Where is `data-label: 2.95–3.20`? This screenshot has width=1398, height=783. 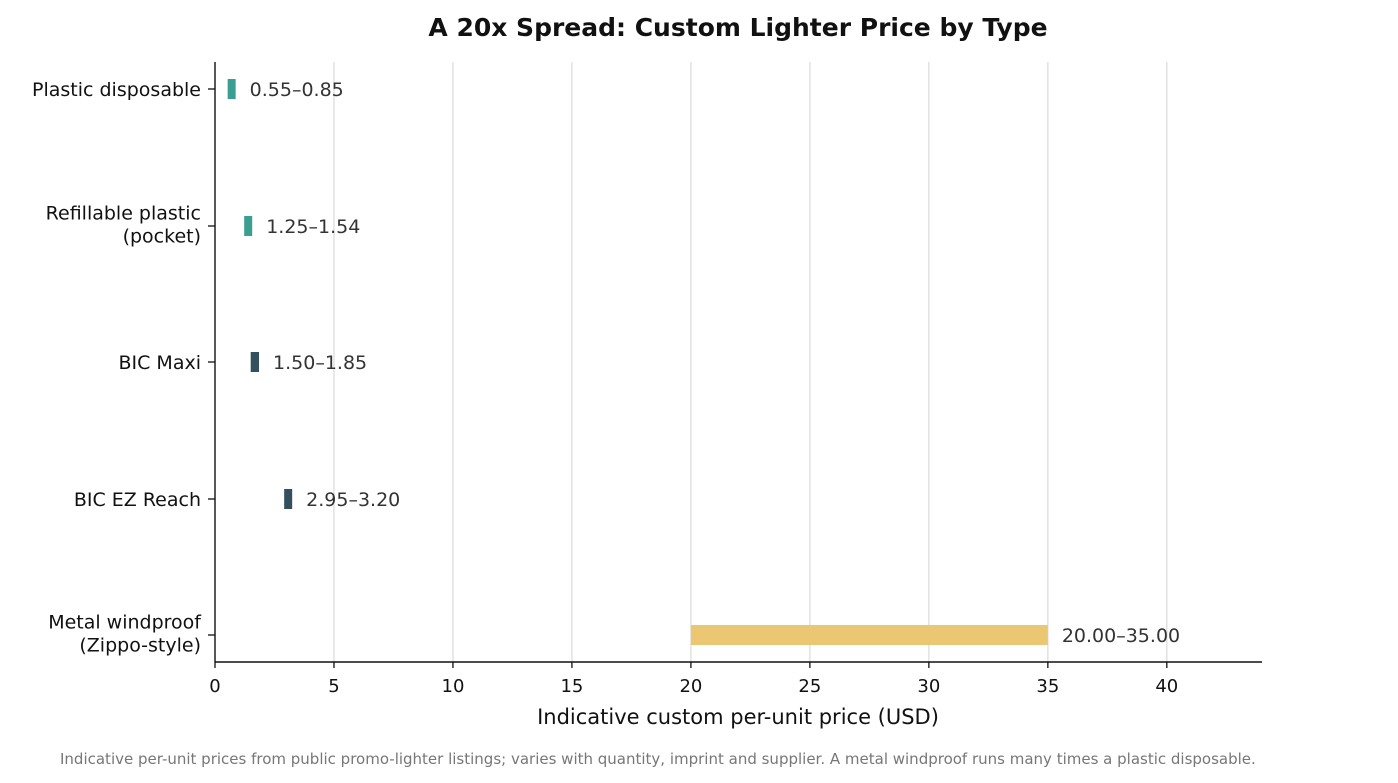
data-label: 2.95–3.20 is located at coordinates (353, 500).